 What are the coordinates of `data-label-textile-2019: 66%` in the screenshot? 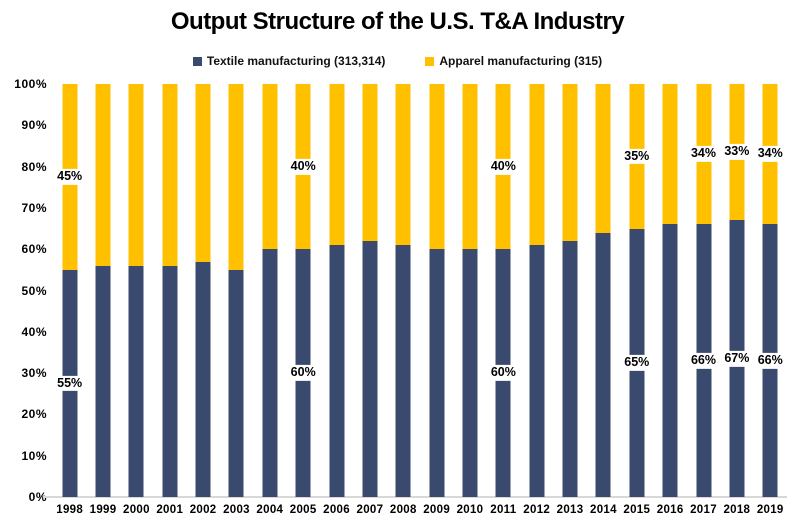 It's located at (770, 360).